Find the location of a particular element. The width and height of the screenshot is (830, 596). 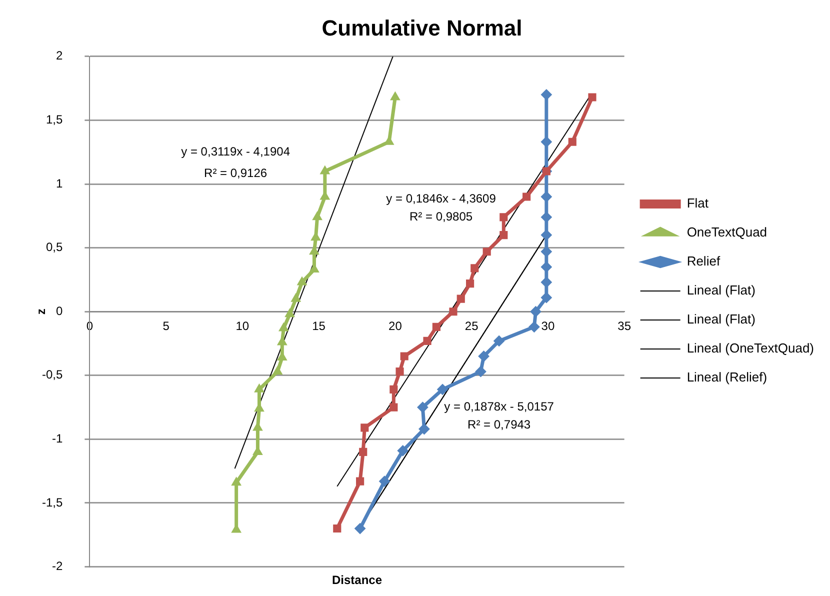

x-tick-label: 30 is located at coordinates (548, 326).